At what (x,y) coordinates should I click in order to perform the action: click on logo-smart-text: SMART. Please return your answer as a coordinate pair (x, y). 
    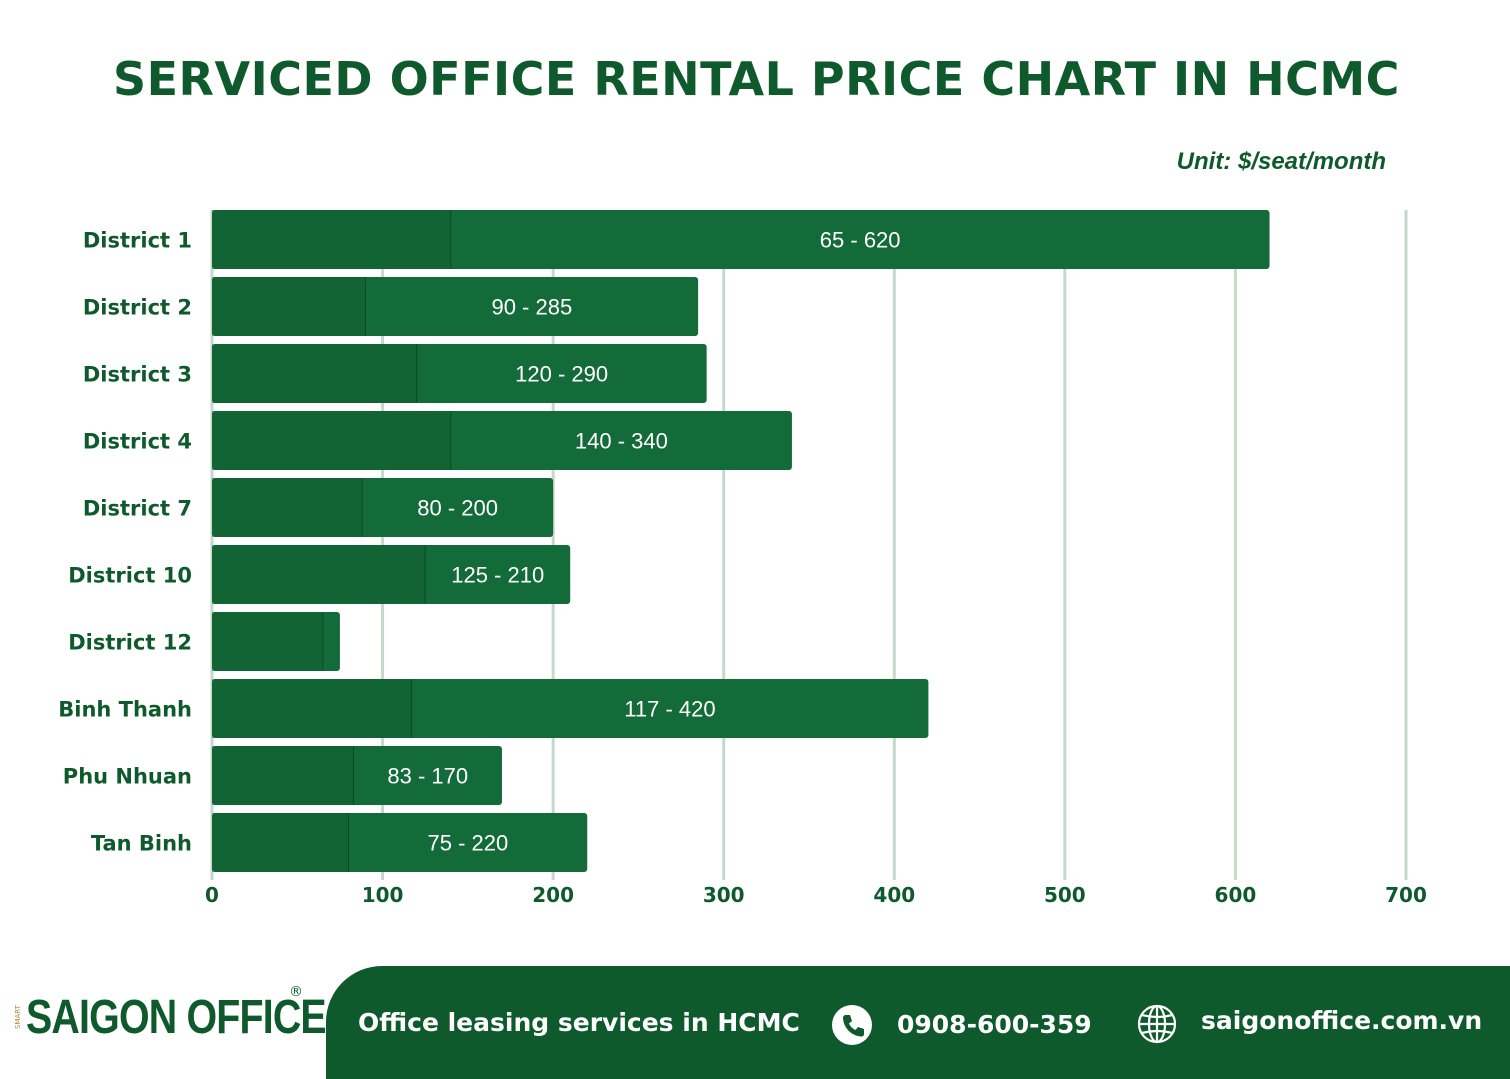
    Looking at the image, I should click on (18, 1017).